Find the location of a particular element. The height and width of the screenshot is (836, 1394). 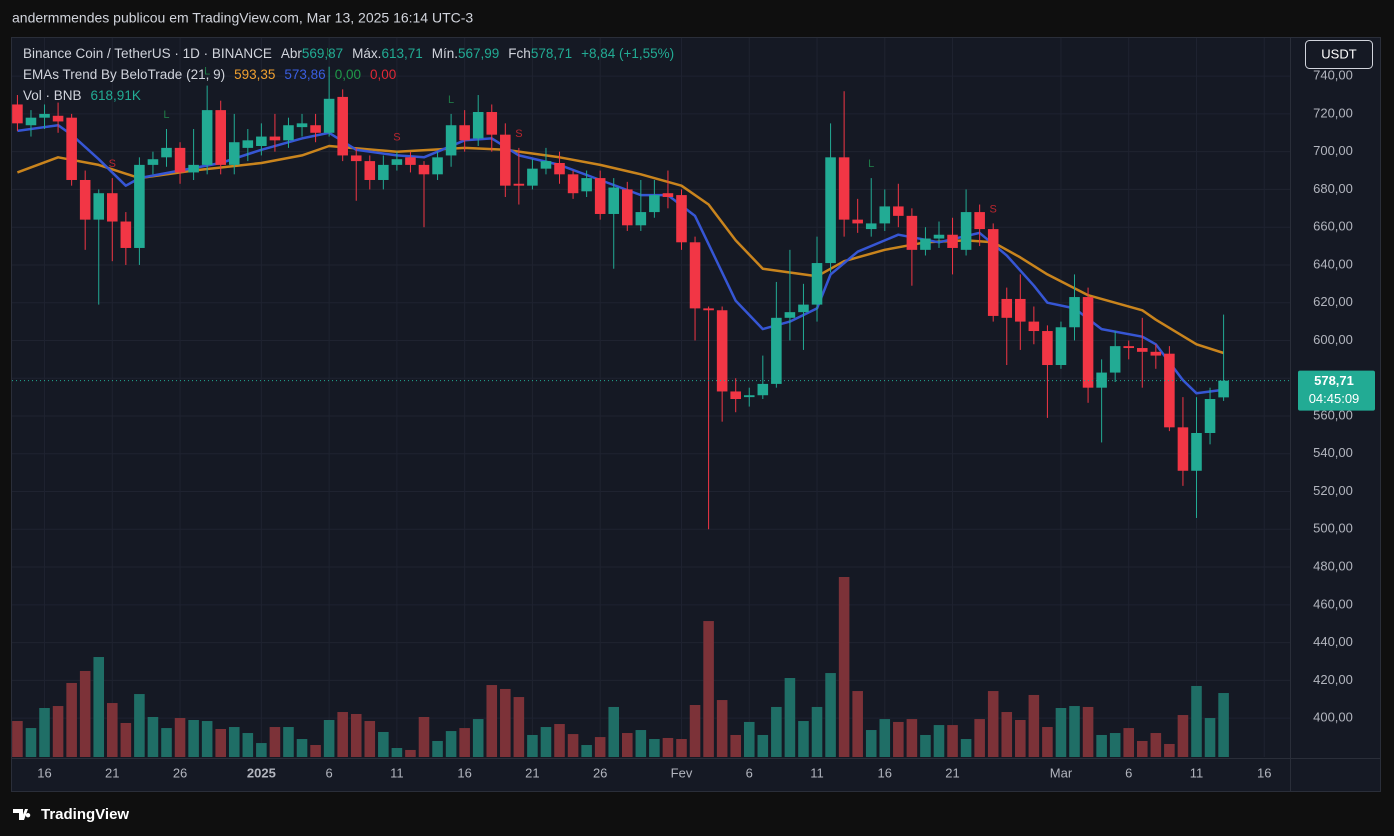

y-tick-label: 540,00 is located at coordinates (1333, 452).